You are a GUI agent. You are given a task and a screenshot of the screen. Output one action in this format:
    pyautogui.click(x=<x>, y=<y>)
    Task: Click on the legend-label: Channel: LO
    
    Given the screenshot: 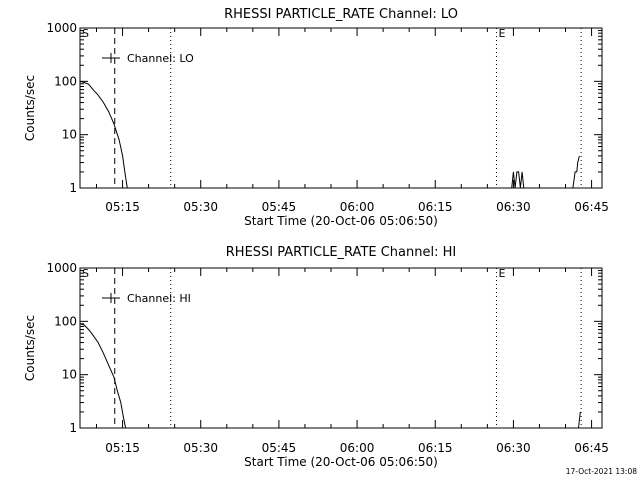 What is the action you would take?
    pyautogui.click(x=160, y=58)
    